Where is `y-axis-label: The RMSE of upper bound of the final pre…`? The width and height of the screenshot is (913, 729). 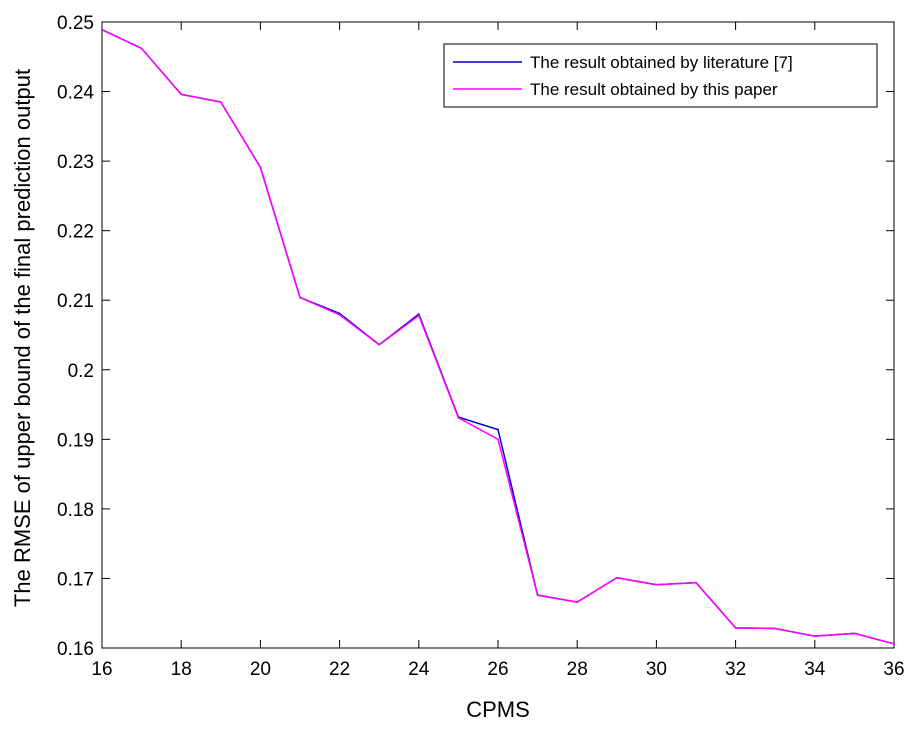
y-axis-label: The RMSE of upper bound of the final pre… is located at coordinates (22, 338).